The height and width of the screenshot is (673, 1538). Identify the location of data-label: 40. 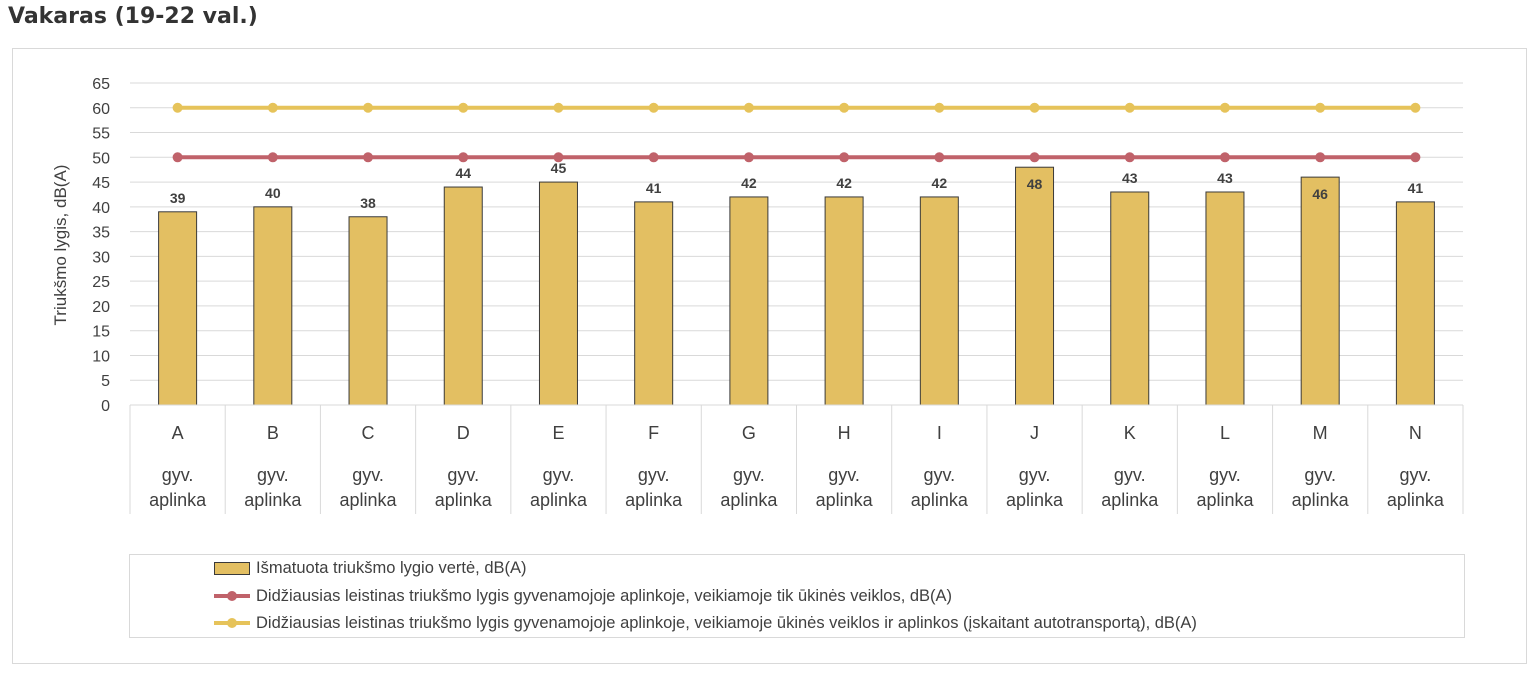
(273, 193).